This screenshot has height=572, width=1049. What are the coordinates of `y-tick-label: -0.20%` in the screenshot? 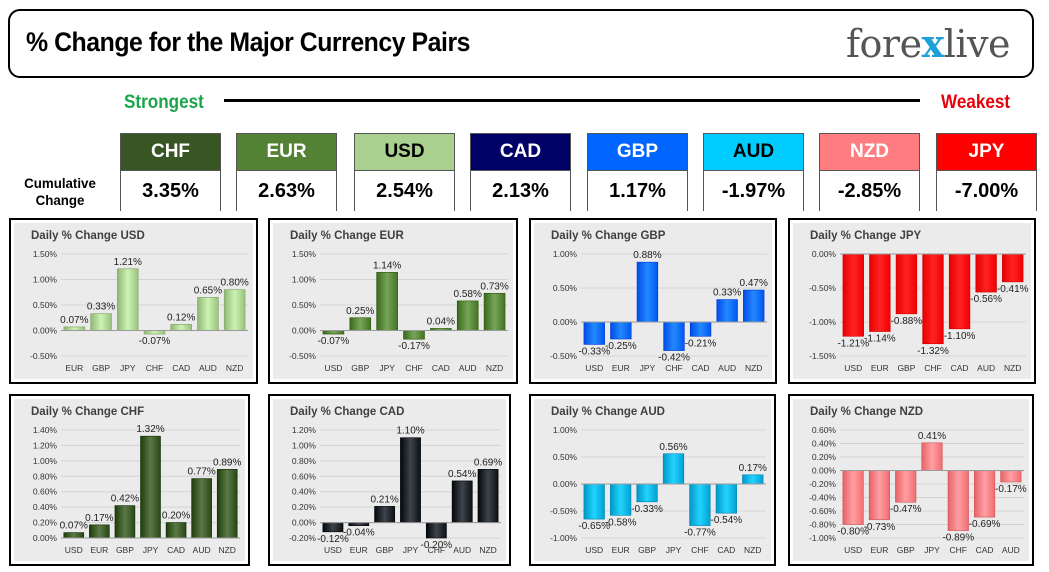 It's located at (822, 484).